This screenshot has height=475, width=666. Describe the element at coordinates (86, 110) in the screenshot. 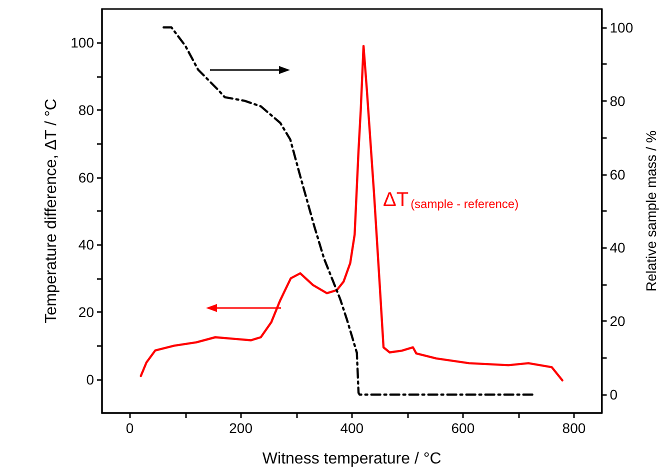

I see `y-tick-label: 80` at that location.